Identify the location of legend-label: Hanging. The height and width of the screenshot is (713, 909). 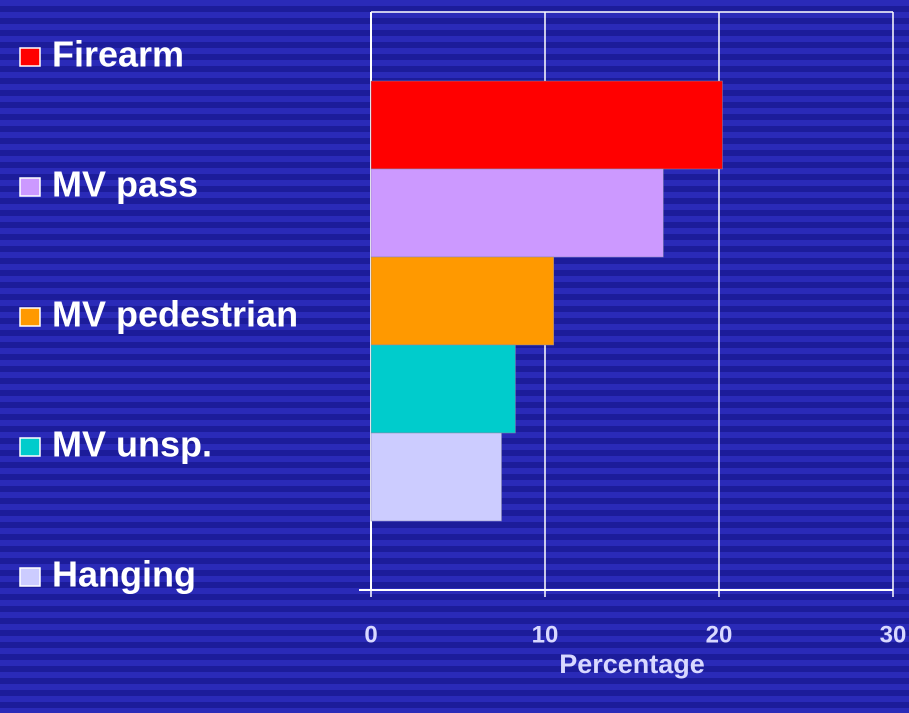
(124, 574).